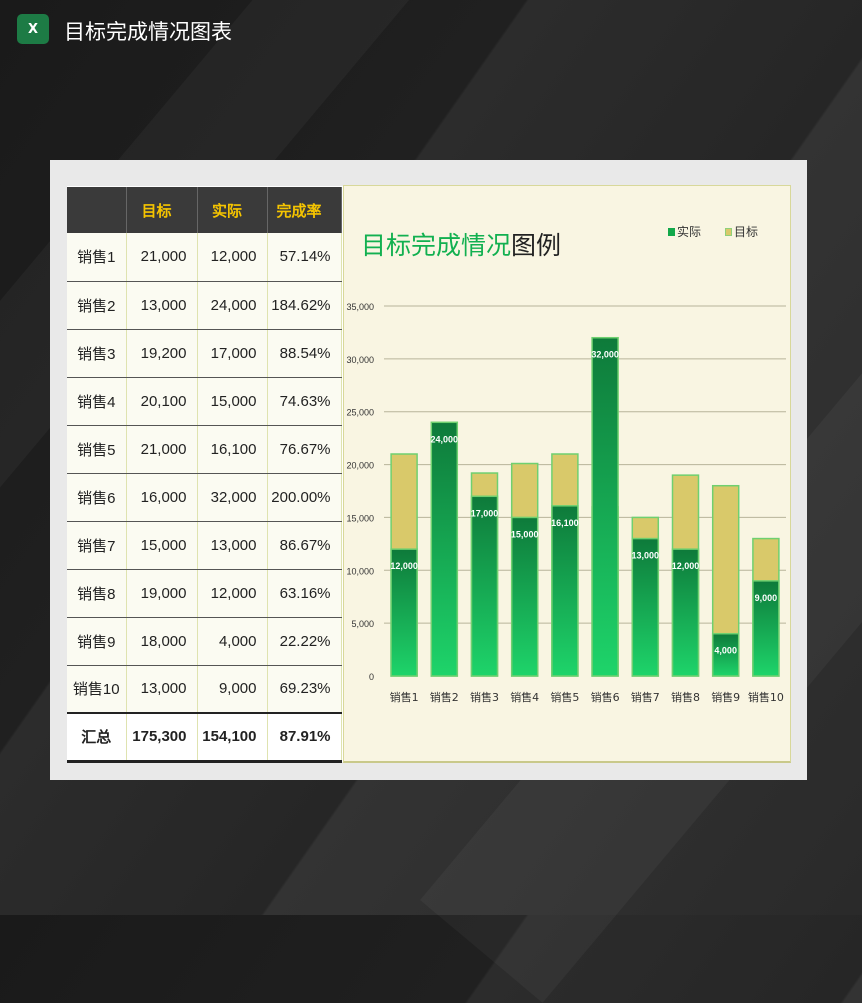 Image resolution: width=862 pixels, height=1003 pixels. I want to click on table-cell: 销售7, so click(97, 545).